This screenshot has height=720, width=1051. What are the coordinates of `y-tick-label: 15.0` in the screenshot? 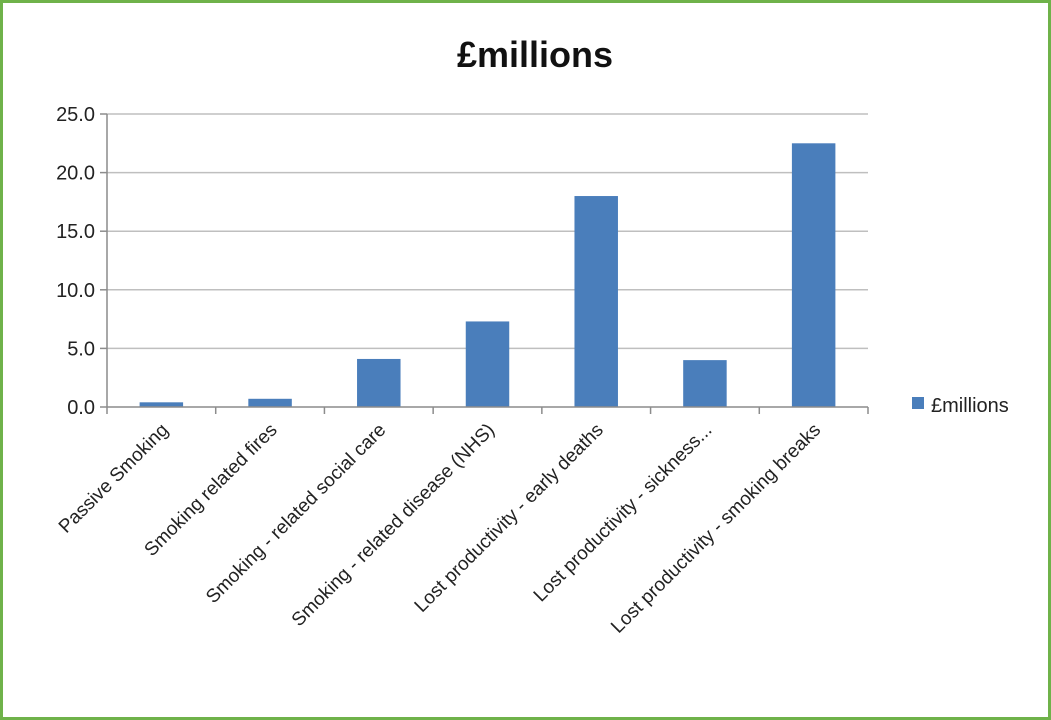 It's located at (75, 232).